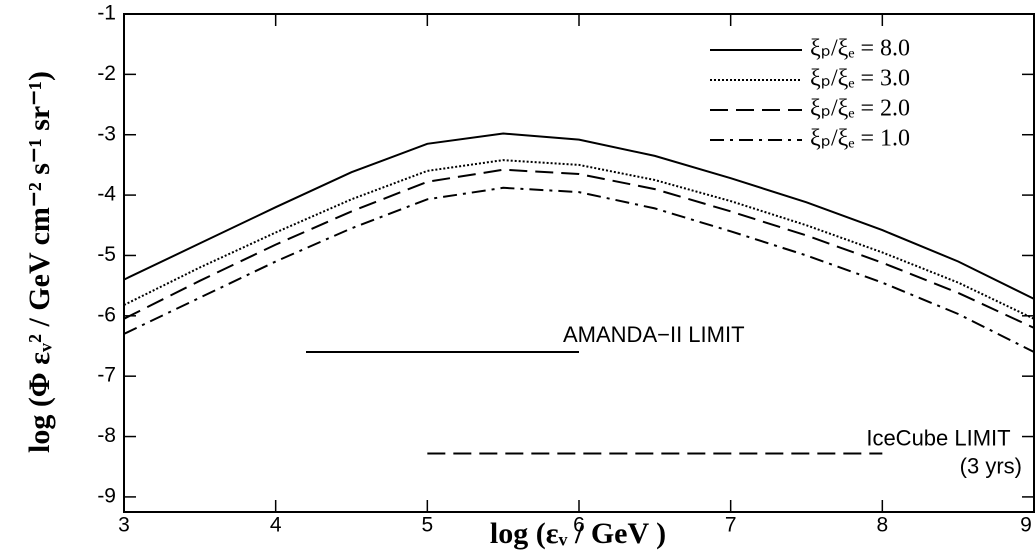 The width and height of the screenshot is (1036, 556). I want to click on x-tick-label: 5, so click(427, 525).